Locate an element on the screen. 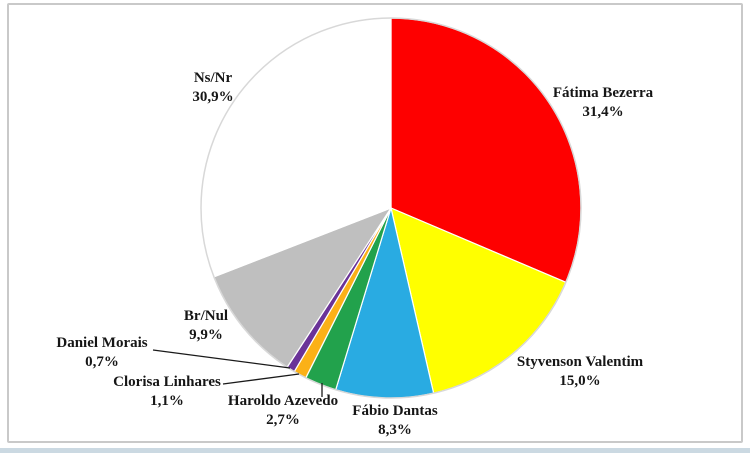 Image resolution: width=750 pixels, height=453 pixels. slice-percent: 2,7% is located at coordinates (283, 420).